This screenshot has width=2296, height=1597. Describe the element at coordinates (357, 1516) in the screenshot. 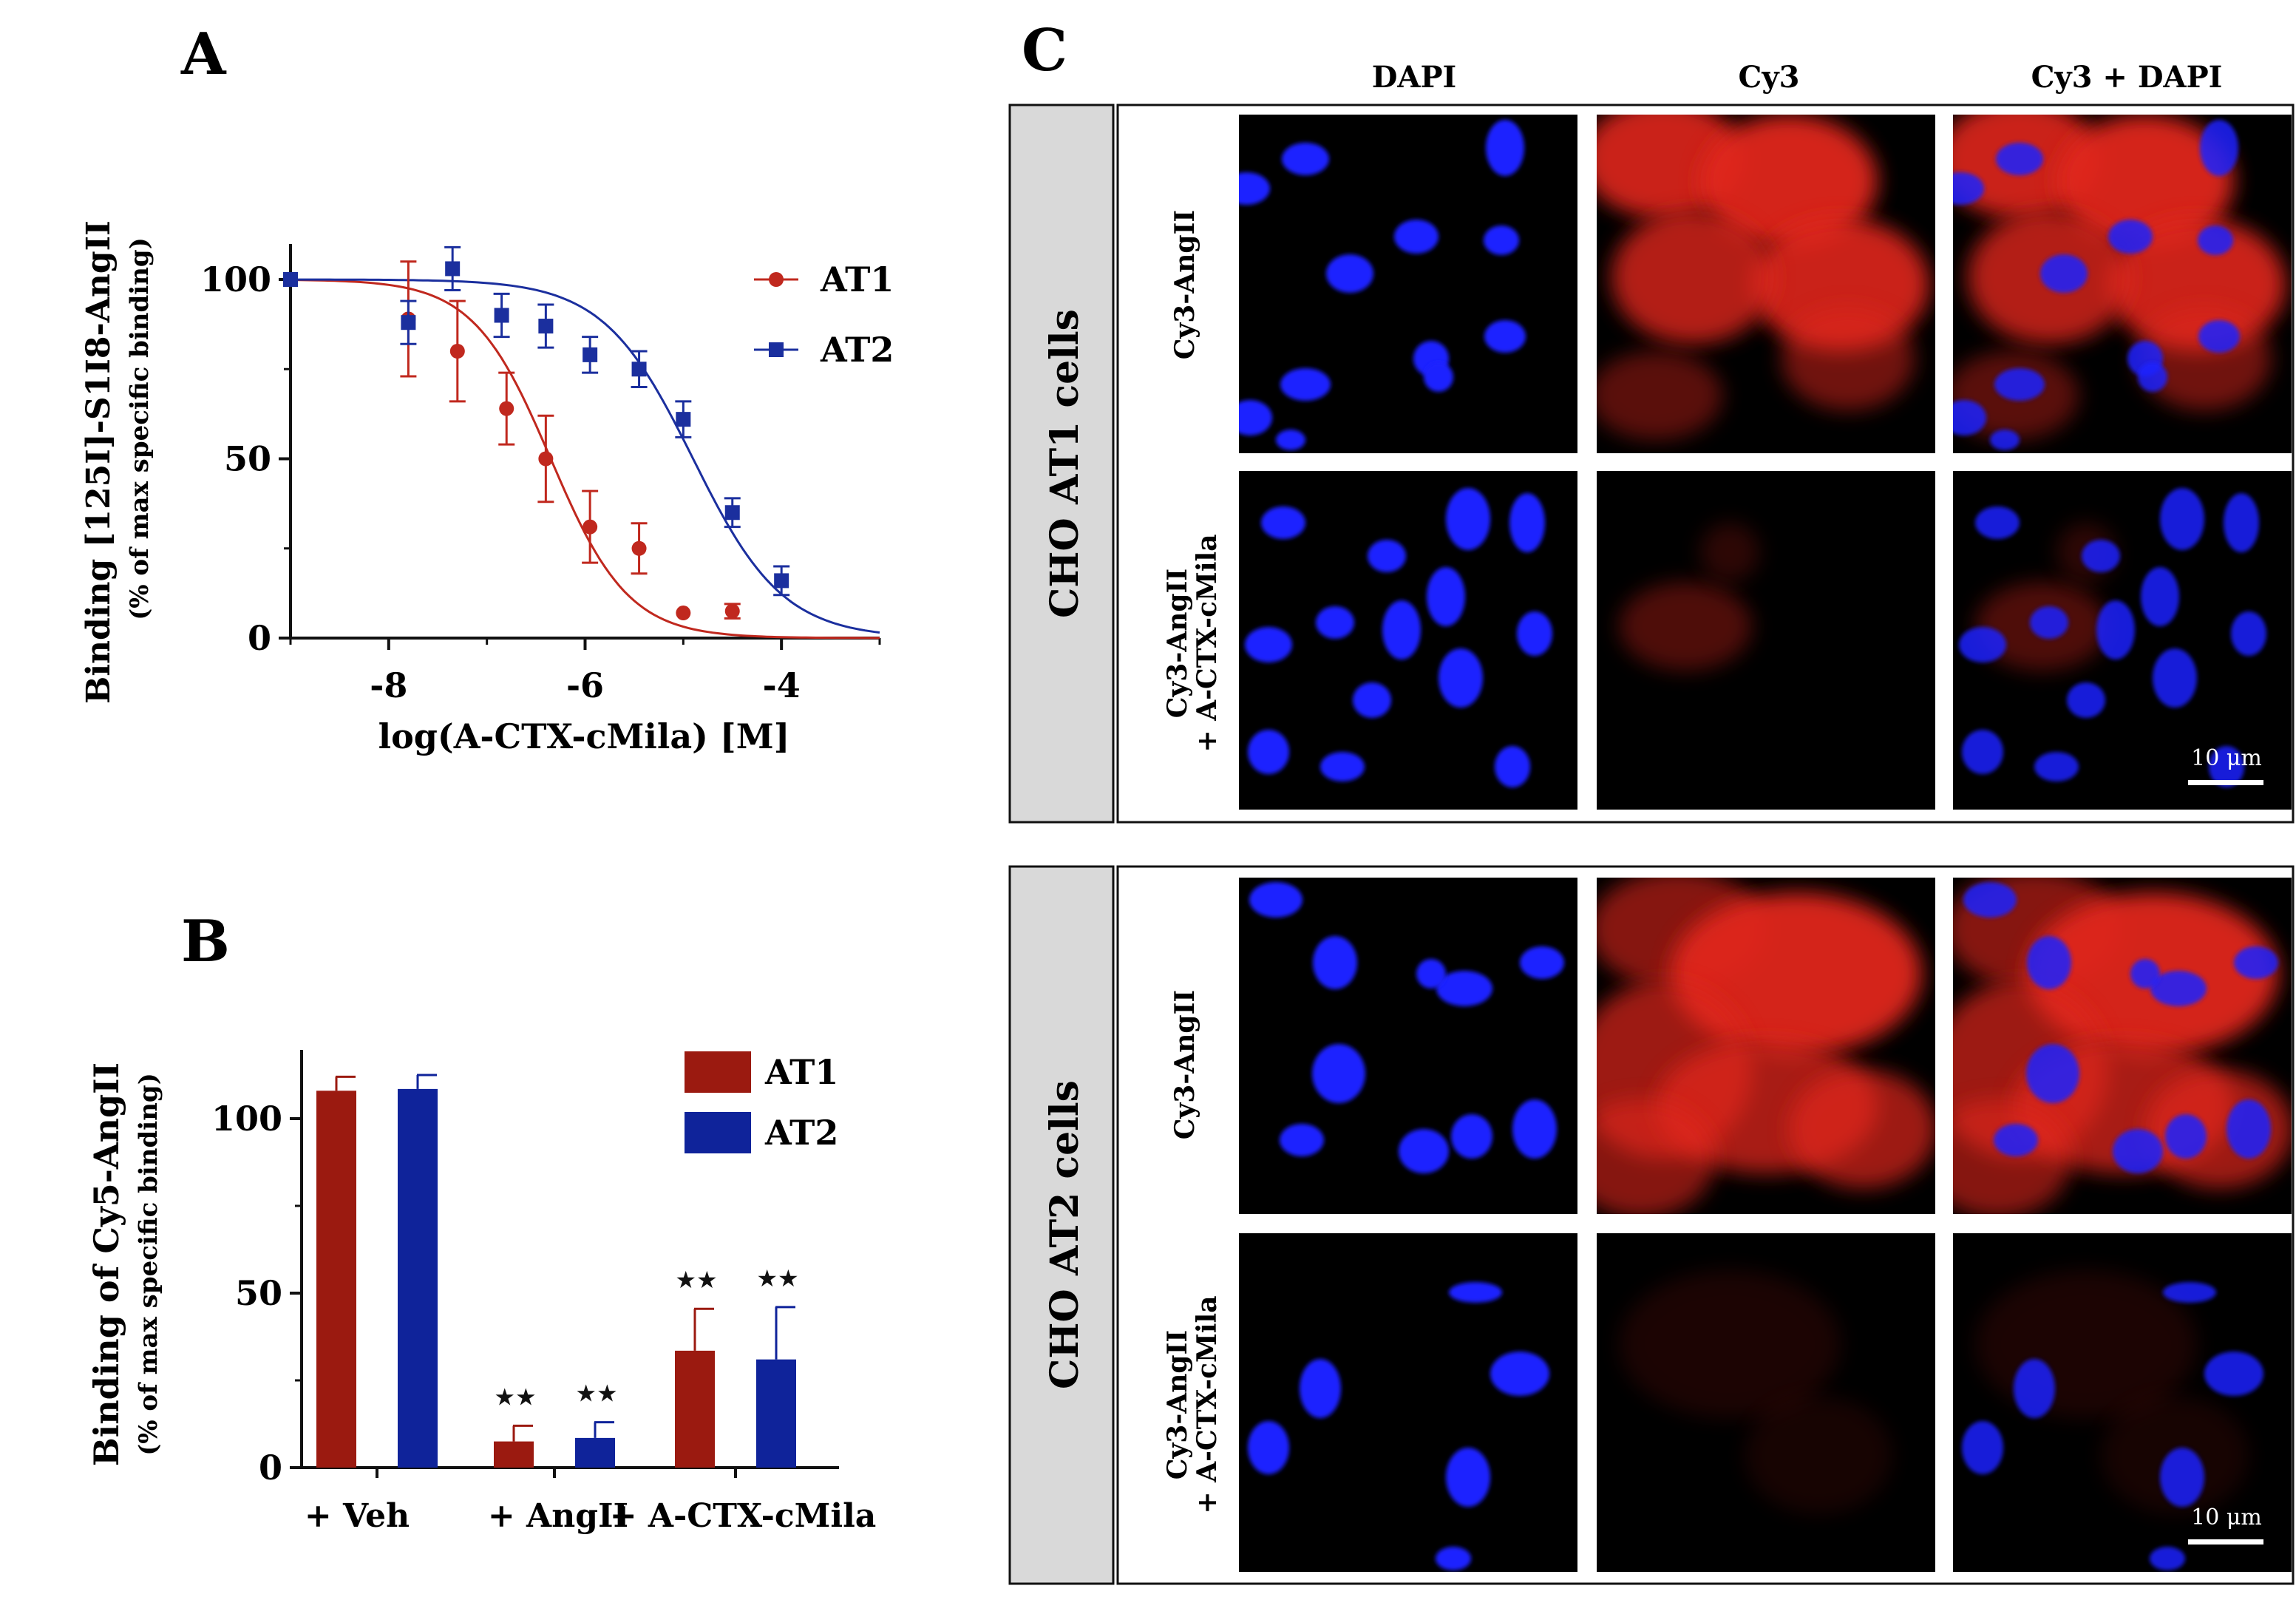

I see `chart-b-xtick-label: + Veh` at that location.